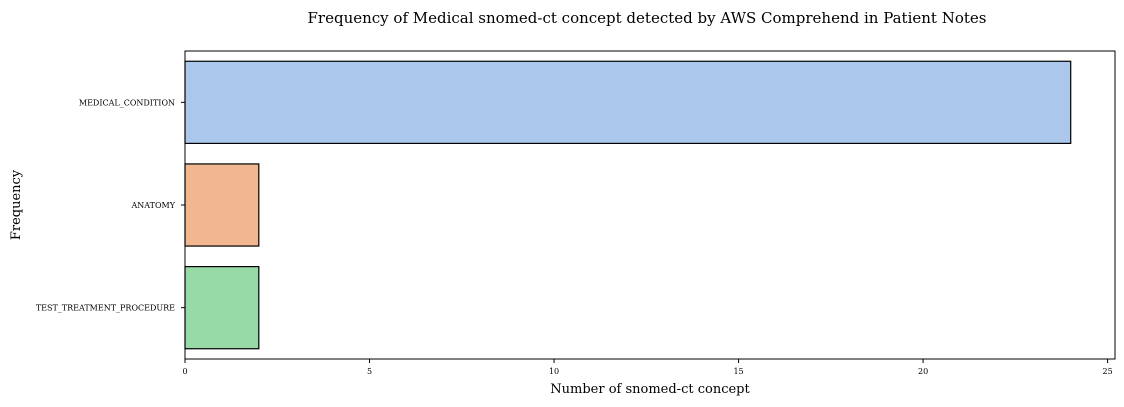 The width and height of the screenshot is (1124, 407). What do you see at coordinates (222, 308) in the screenshot?
I see `bar-test-treatment-procedure` at bounding box center [222, 308].